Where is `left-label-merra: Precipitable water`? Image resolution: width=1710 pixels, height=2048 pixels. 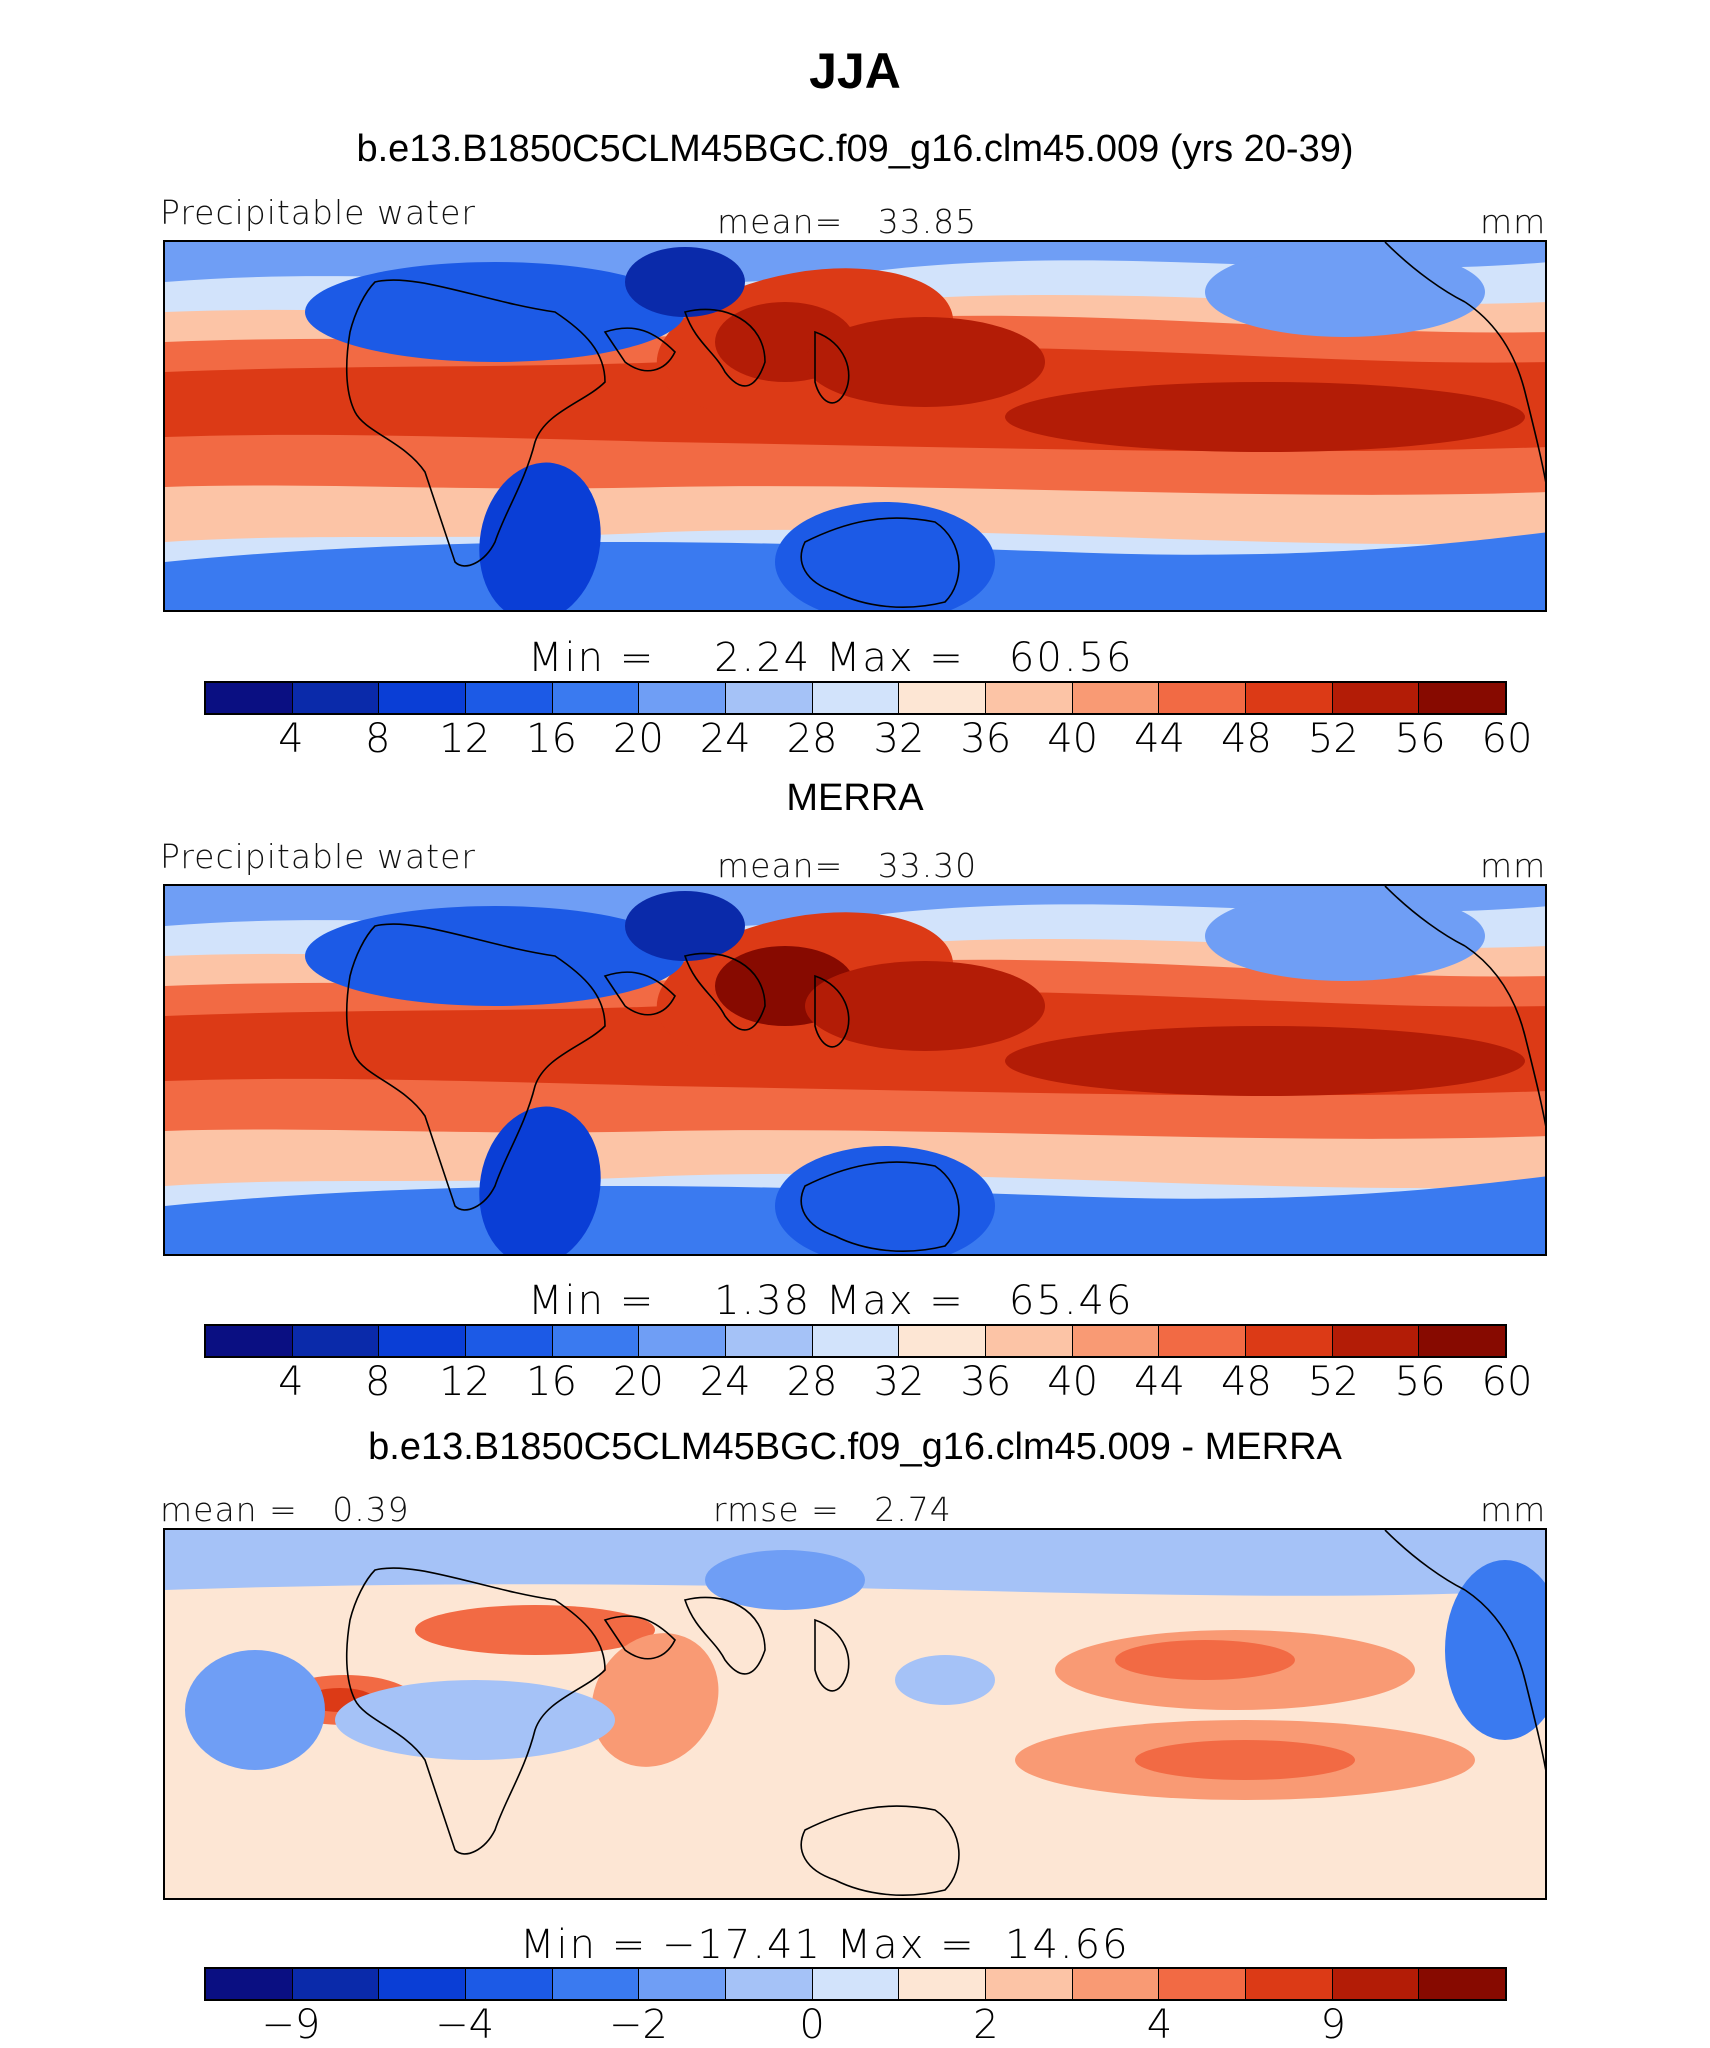 left-label-merra: Precipitable water is located at coordinates (318, 856).